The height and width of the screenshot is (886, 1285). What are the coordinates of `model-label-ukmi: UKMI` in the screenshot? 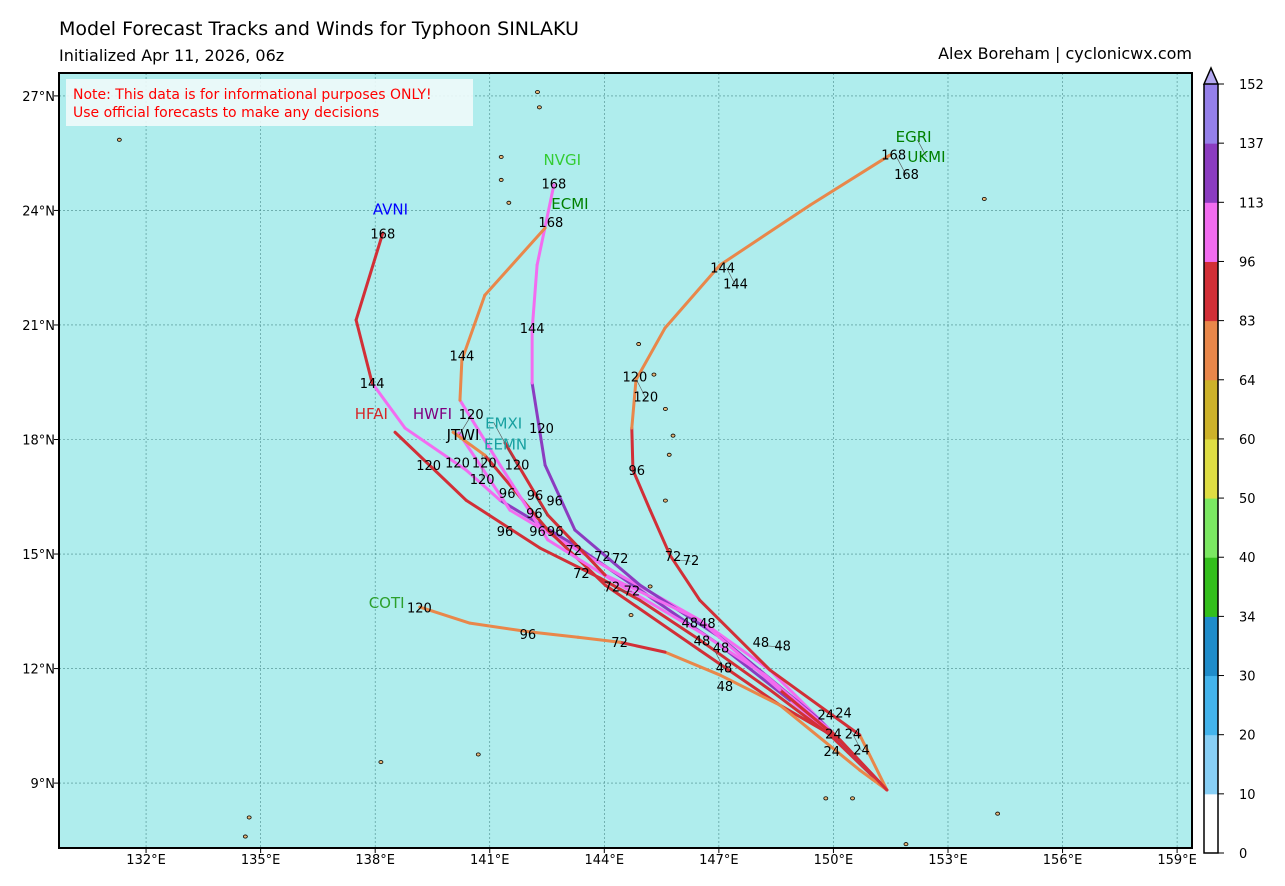 It's located at (926, 157).